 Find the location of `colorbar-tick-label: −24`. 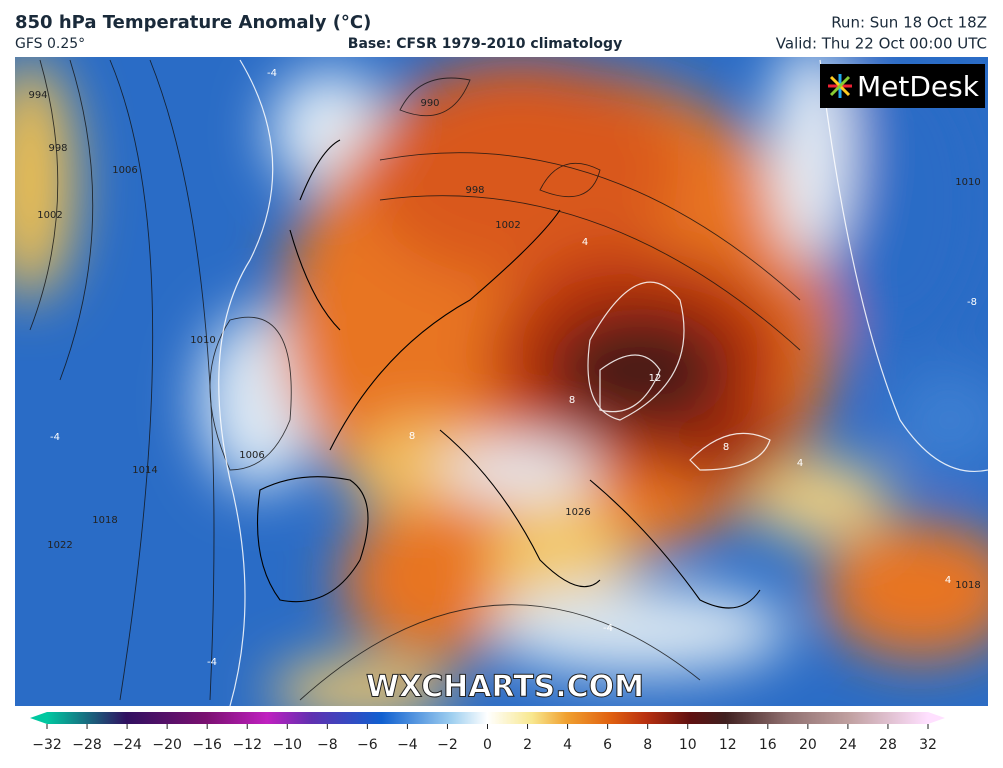

colorbar-tick-label: −24 is located at coordinates (127, 745).